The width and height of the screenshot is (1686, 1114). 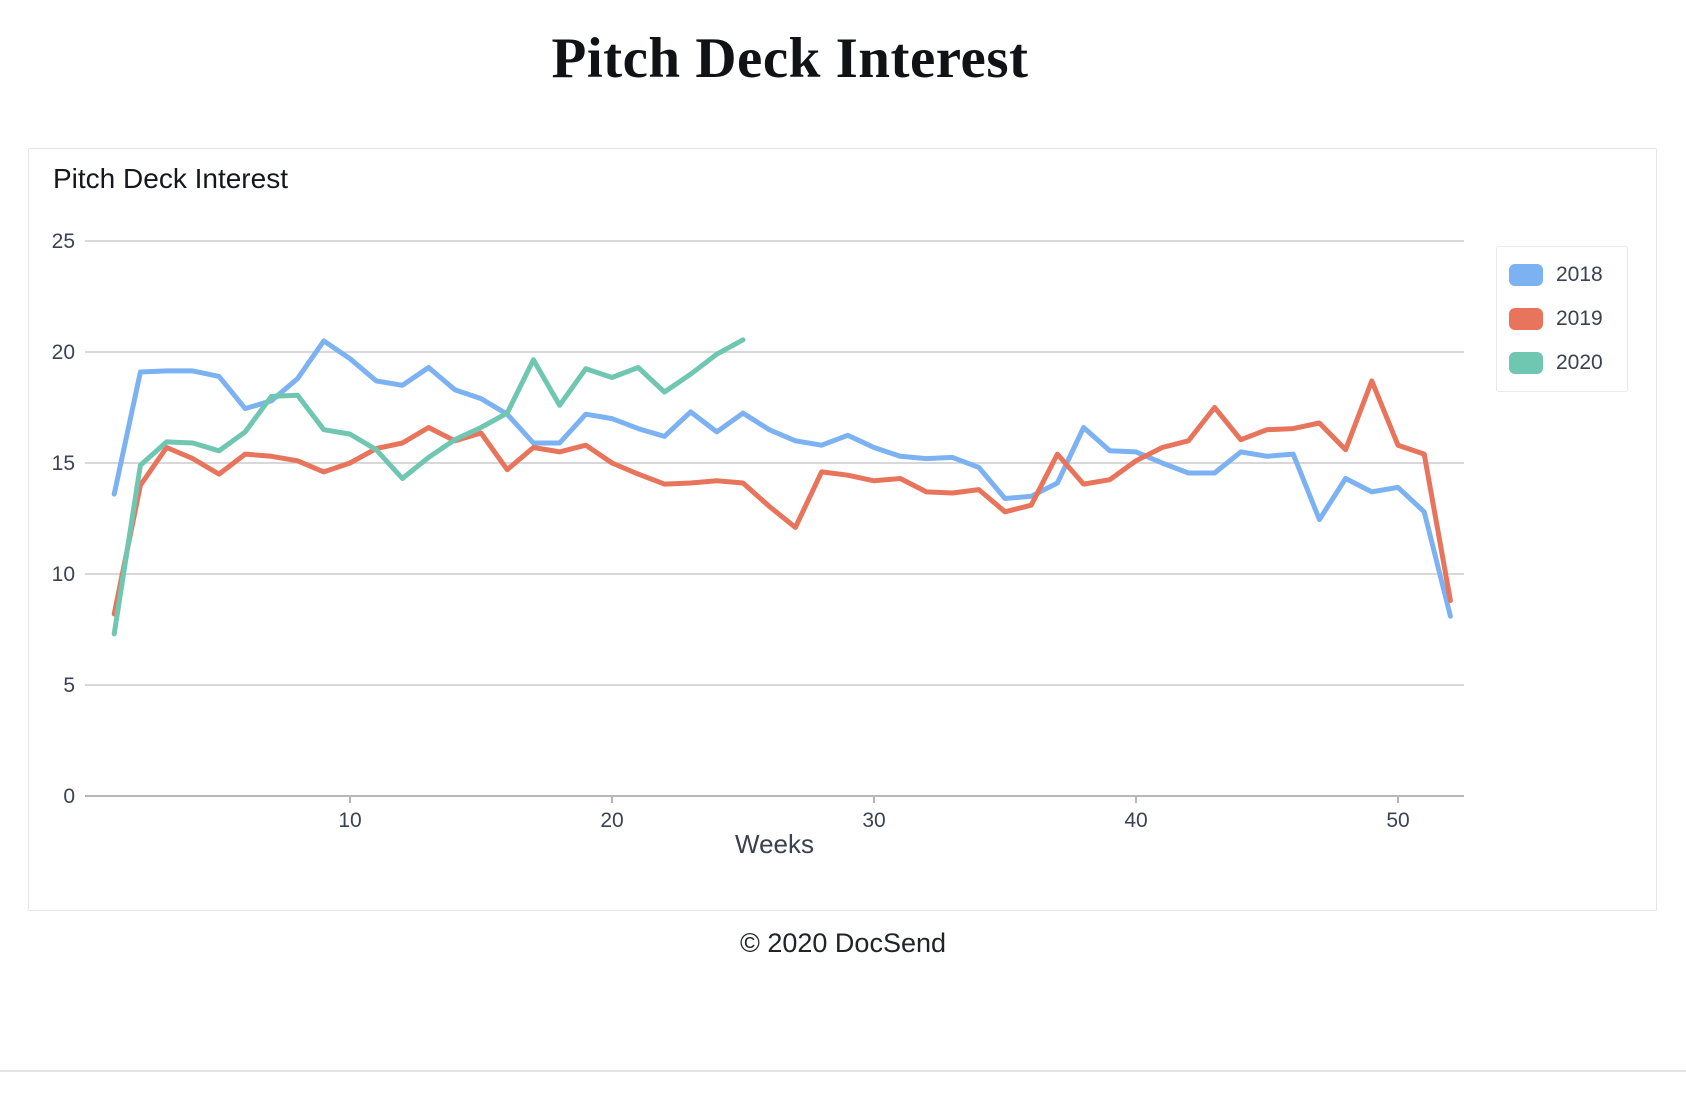 What do you see at coordinates (63, 574) in the screenshot?
I see `y-tick-label-10: 10` at bounding box center [63, 574].